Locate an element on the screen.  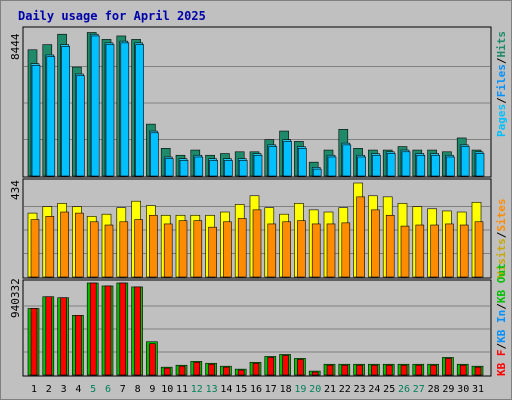
chart-title: Daily usage for April 2025 is located at coordinates (112, 16).